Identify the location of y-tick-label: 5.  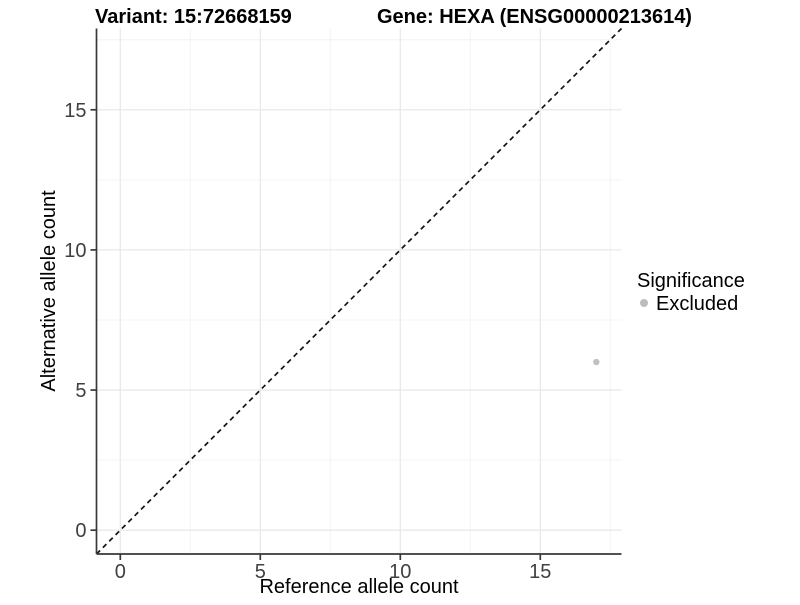
(80, 391).